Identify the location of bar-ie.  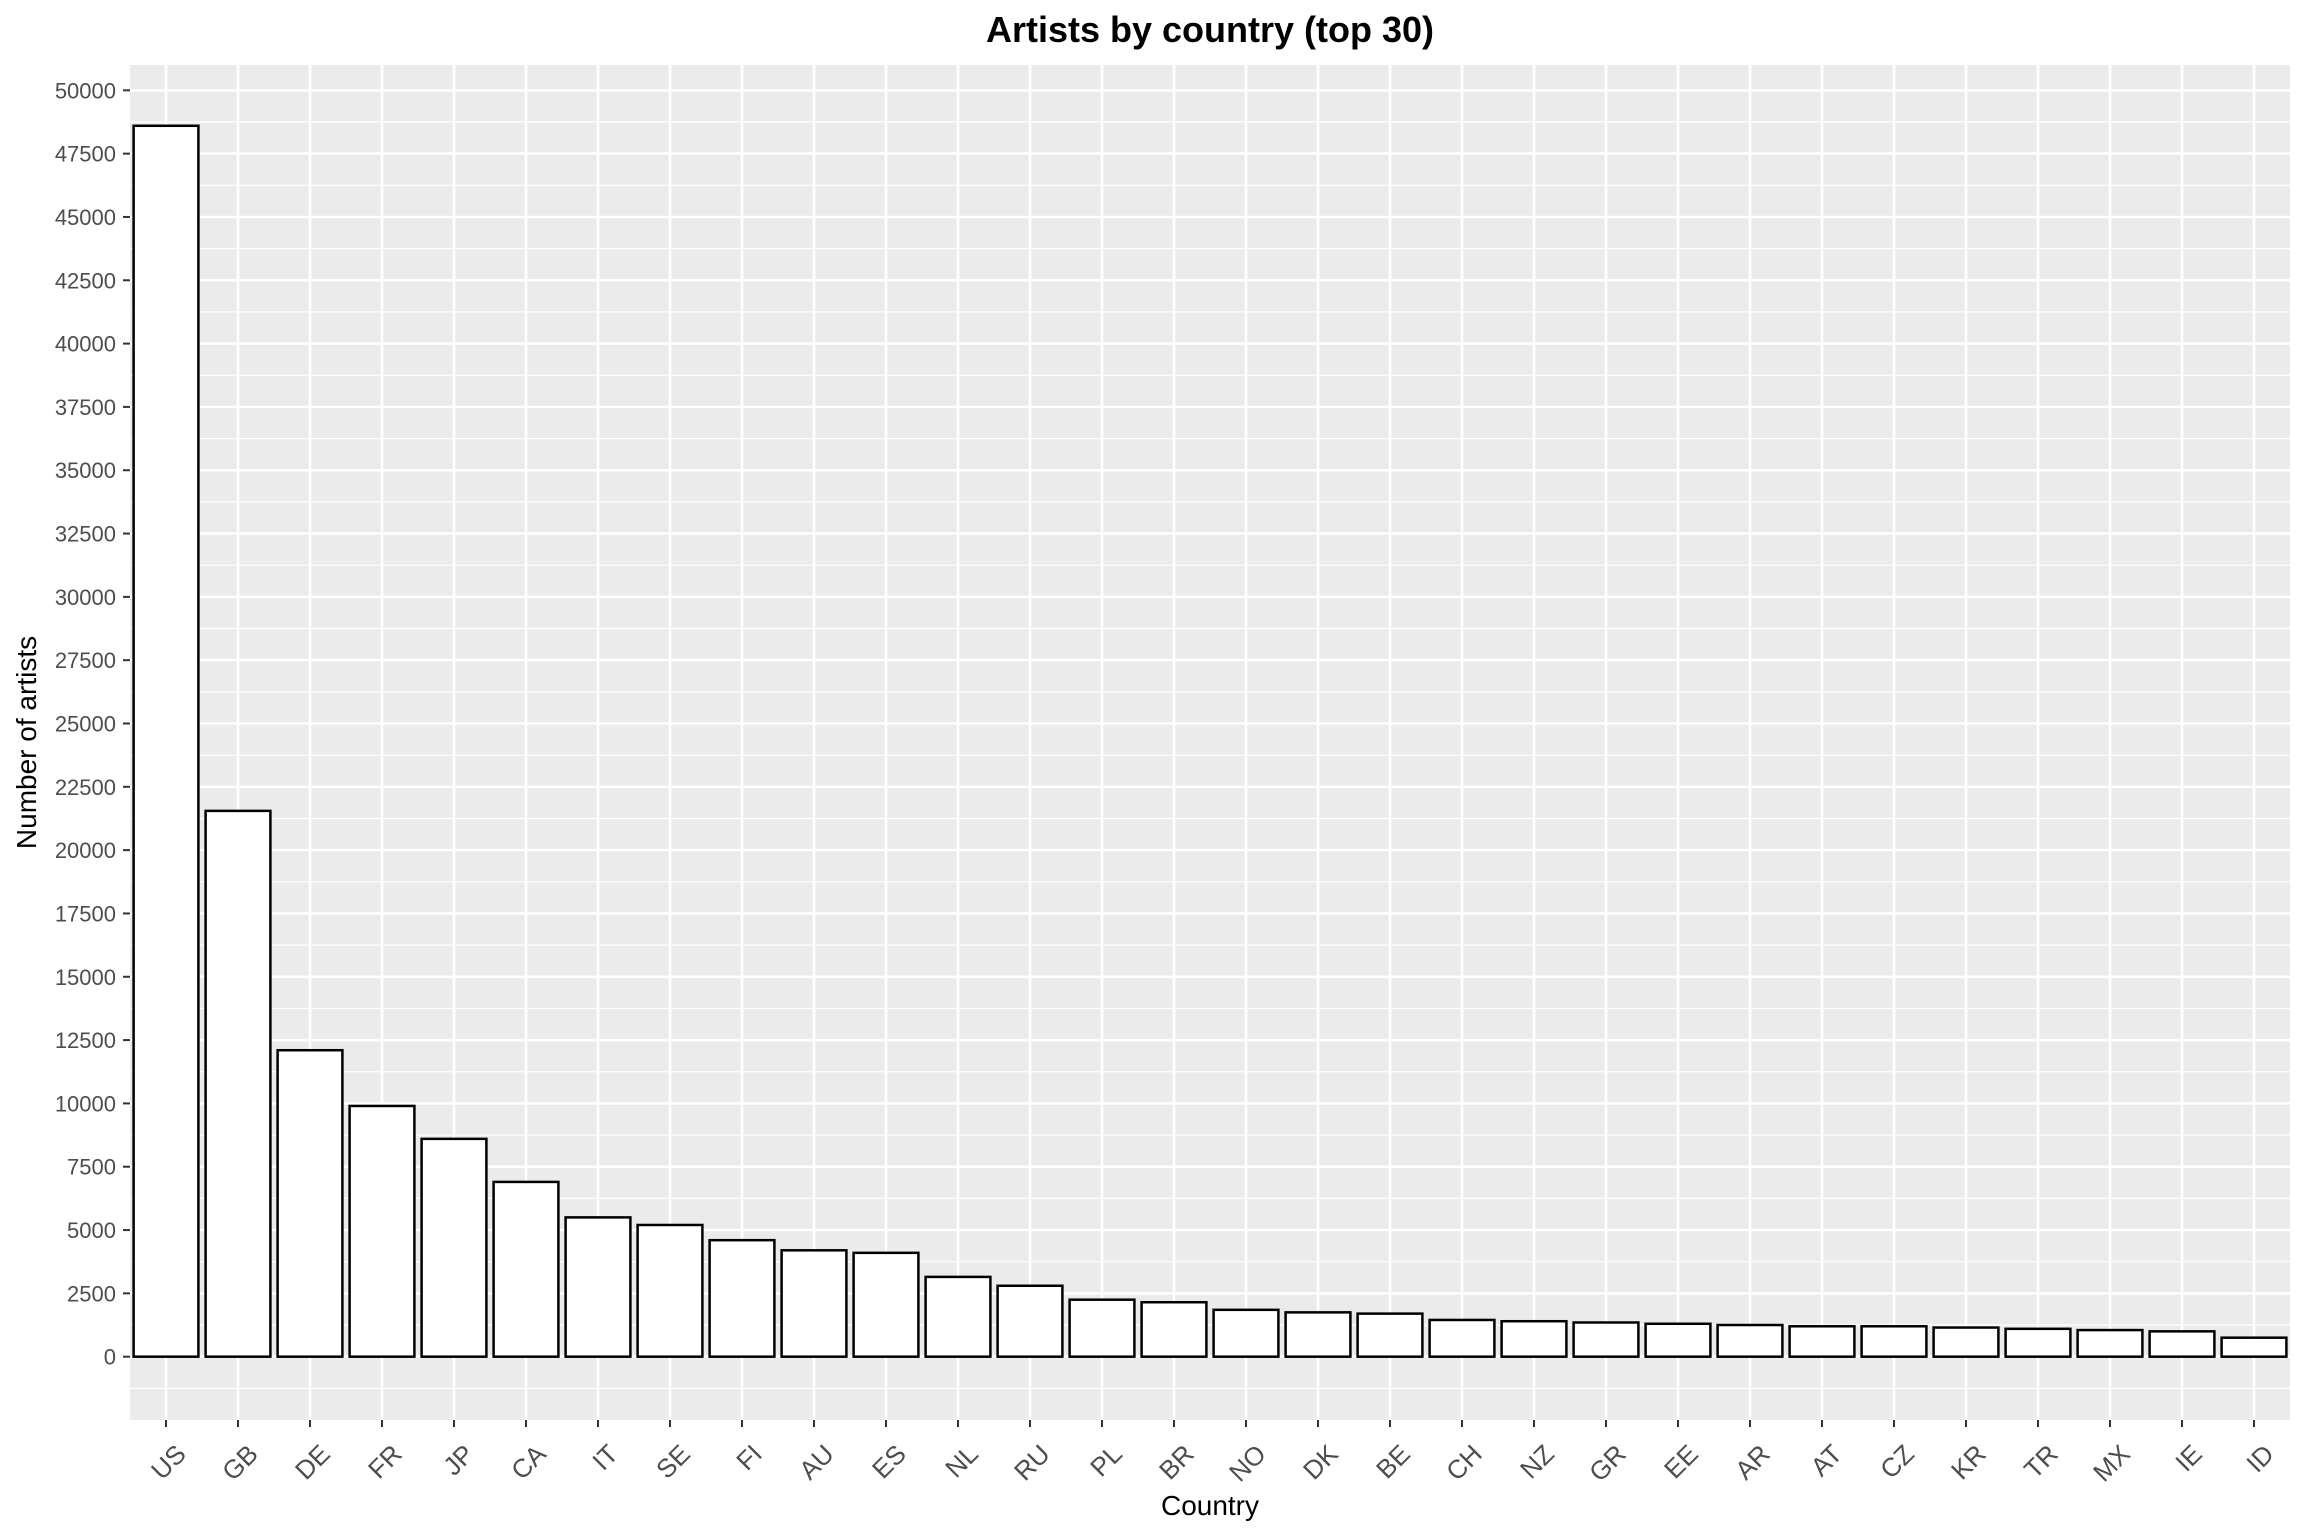
(2182, 1344).